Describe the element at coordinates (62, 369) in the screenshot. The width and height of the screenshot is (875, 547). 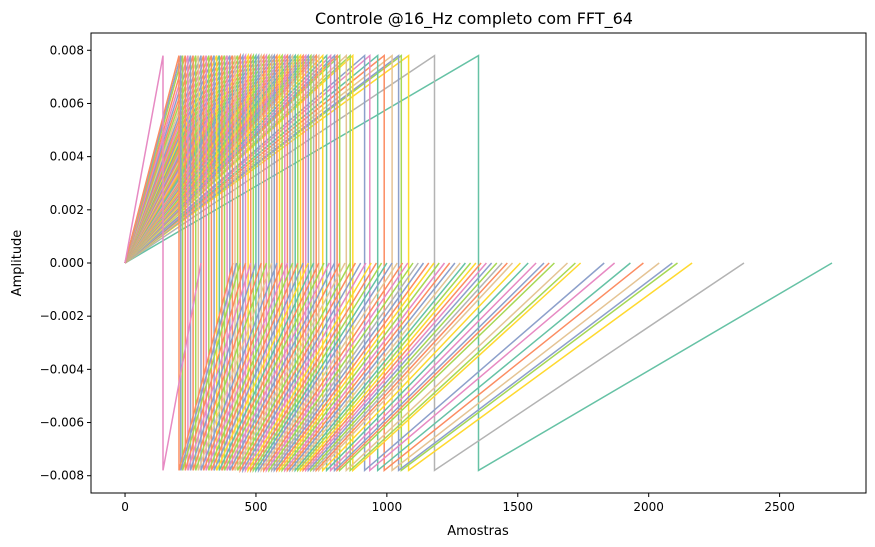
I see `y-tick-label: −0.004` at that location.